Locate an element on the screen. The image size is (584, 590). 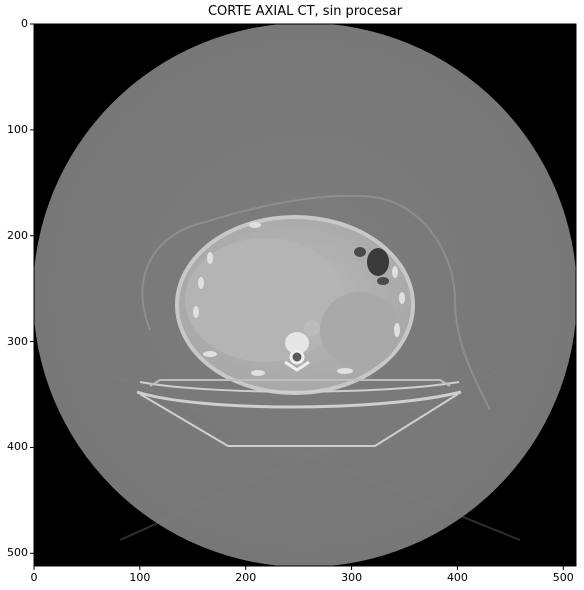
ct-gas-pocket is located at coordinates (378, 262).